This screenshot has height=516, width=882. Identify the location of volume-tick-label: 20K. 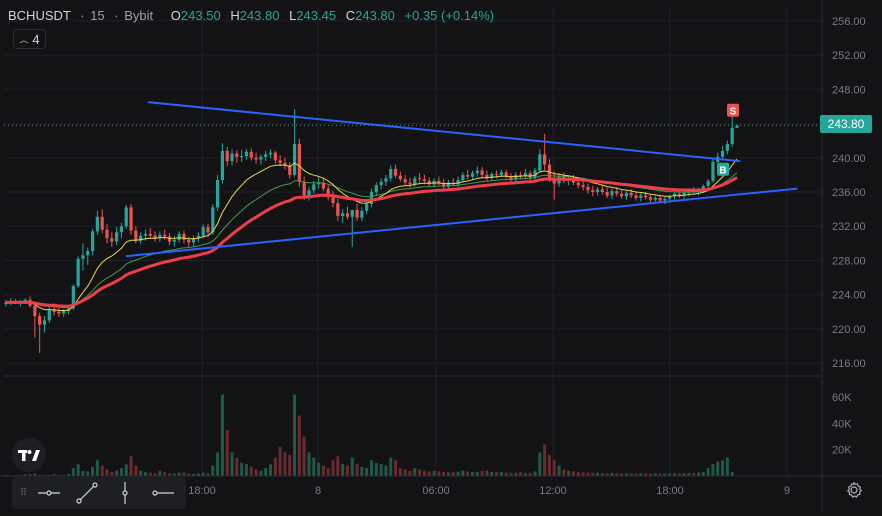
(842, 451).